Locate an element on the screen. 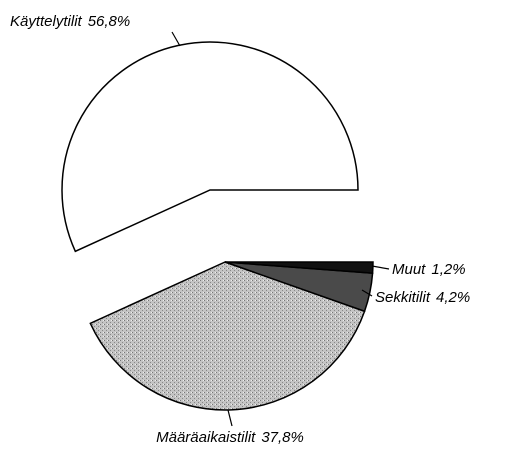 This screenshot has height=453, width=527. slice-label: Muut 1,2% is located at coordinates (429, 269).